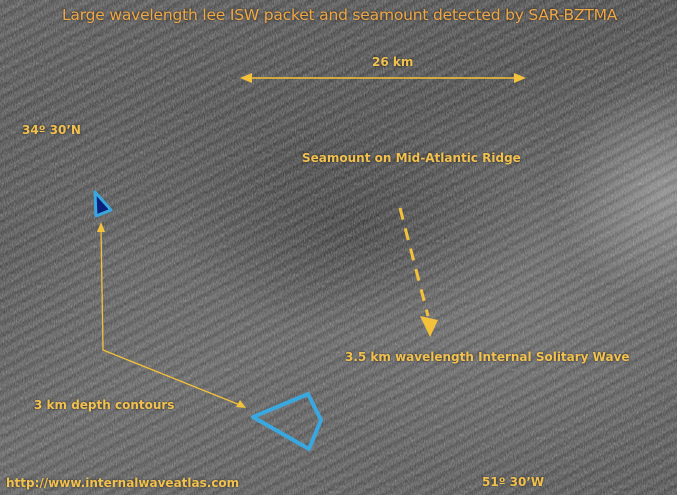 The height and width of the screenshot is (495, 677). Describe the element at coordinates (393, 62) in the screenshot. I see `scale-bar-label: 26 km` at that location.